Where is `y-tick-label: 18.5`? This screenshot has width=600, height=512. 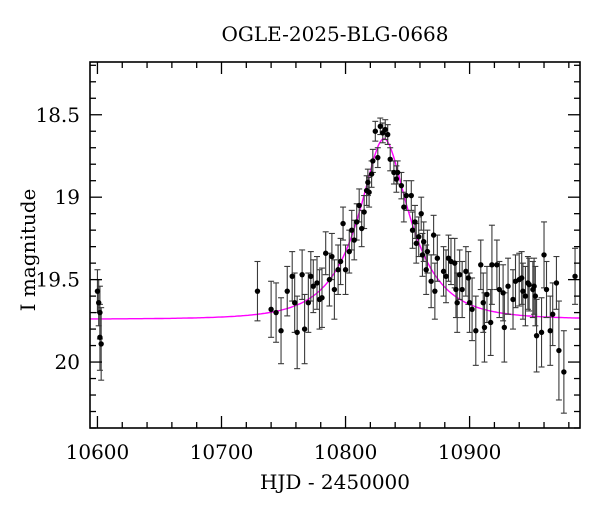
y-tick-label: 18.5 is located at coordinates (57, 115).